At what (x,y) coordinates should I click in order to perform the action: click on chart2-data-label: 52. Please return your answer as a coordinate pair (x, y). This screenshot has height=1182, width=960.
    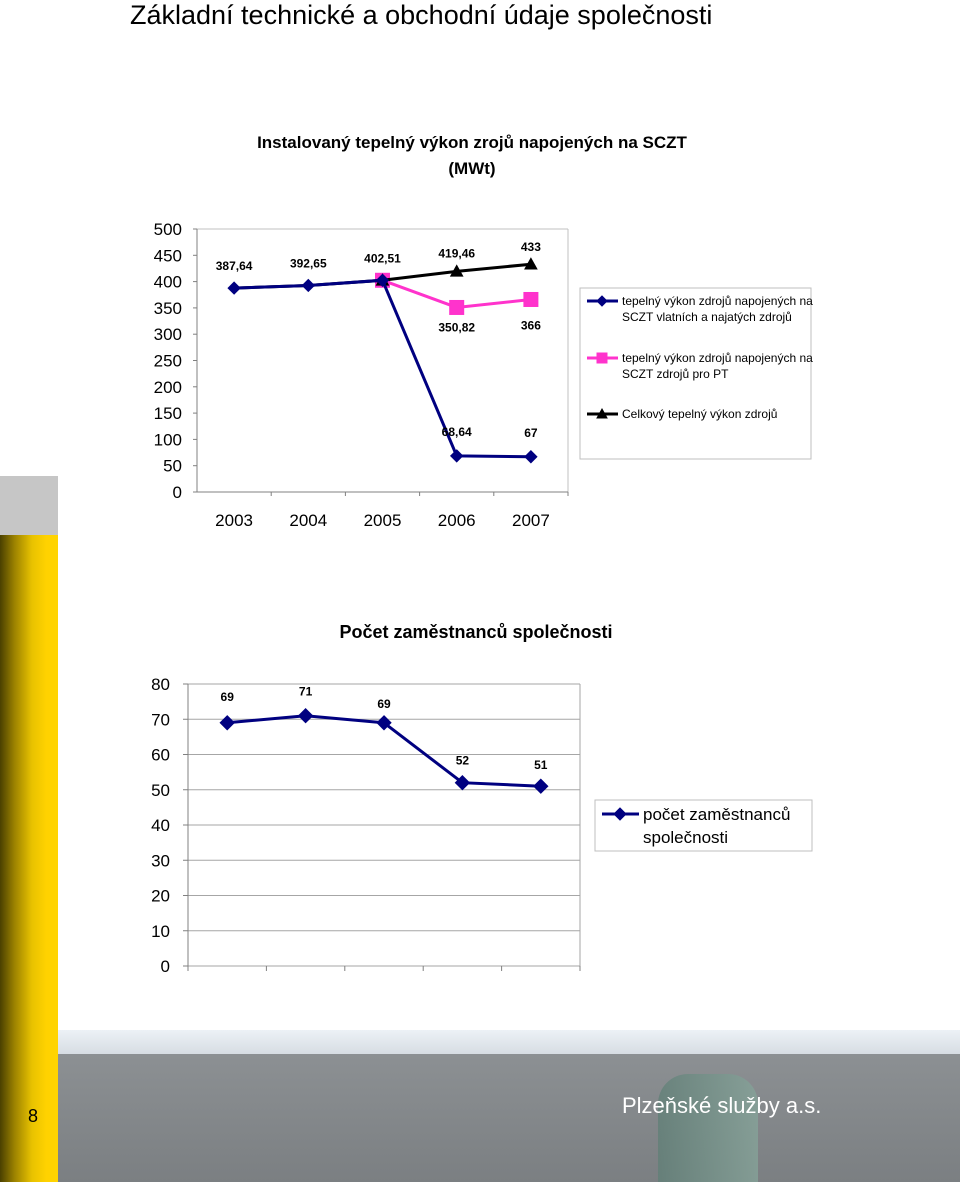
    Looking at the image, I should click on (463, 761).